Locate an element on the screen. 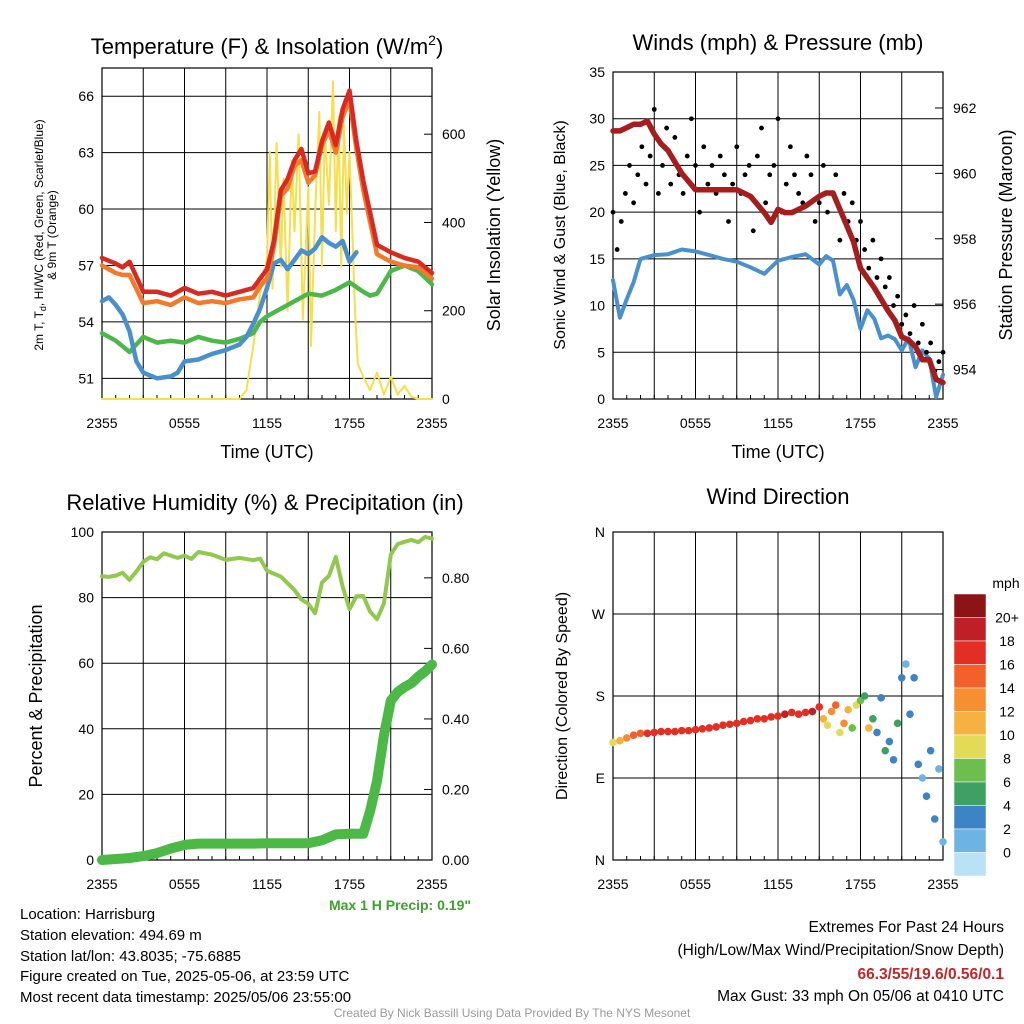 Image resolution: width=1024 pixels, height=1024 pixels. wind_direction-y-tick-label: N is located at coordinates (600, 860).